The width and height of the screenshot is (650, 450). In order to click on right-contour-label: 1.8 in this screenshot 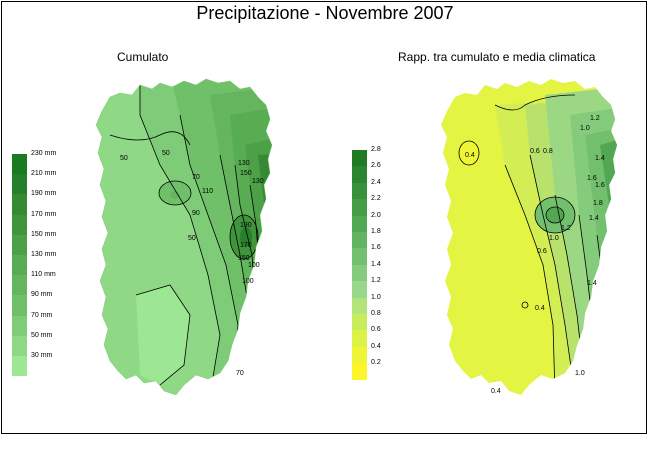, I will do `click(598, 203)`.